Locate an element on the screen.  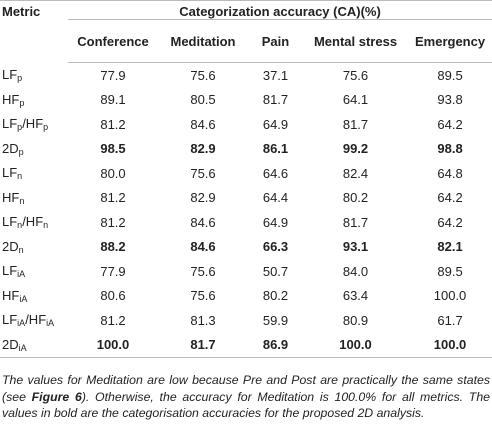
header-row: Metric Categorization accuracy (CA)(%) is located at coordinates (246, 10).